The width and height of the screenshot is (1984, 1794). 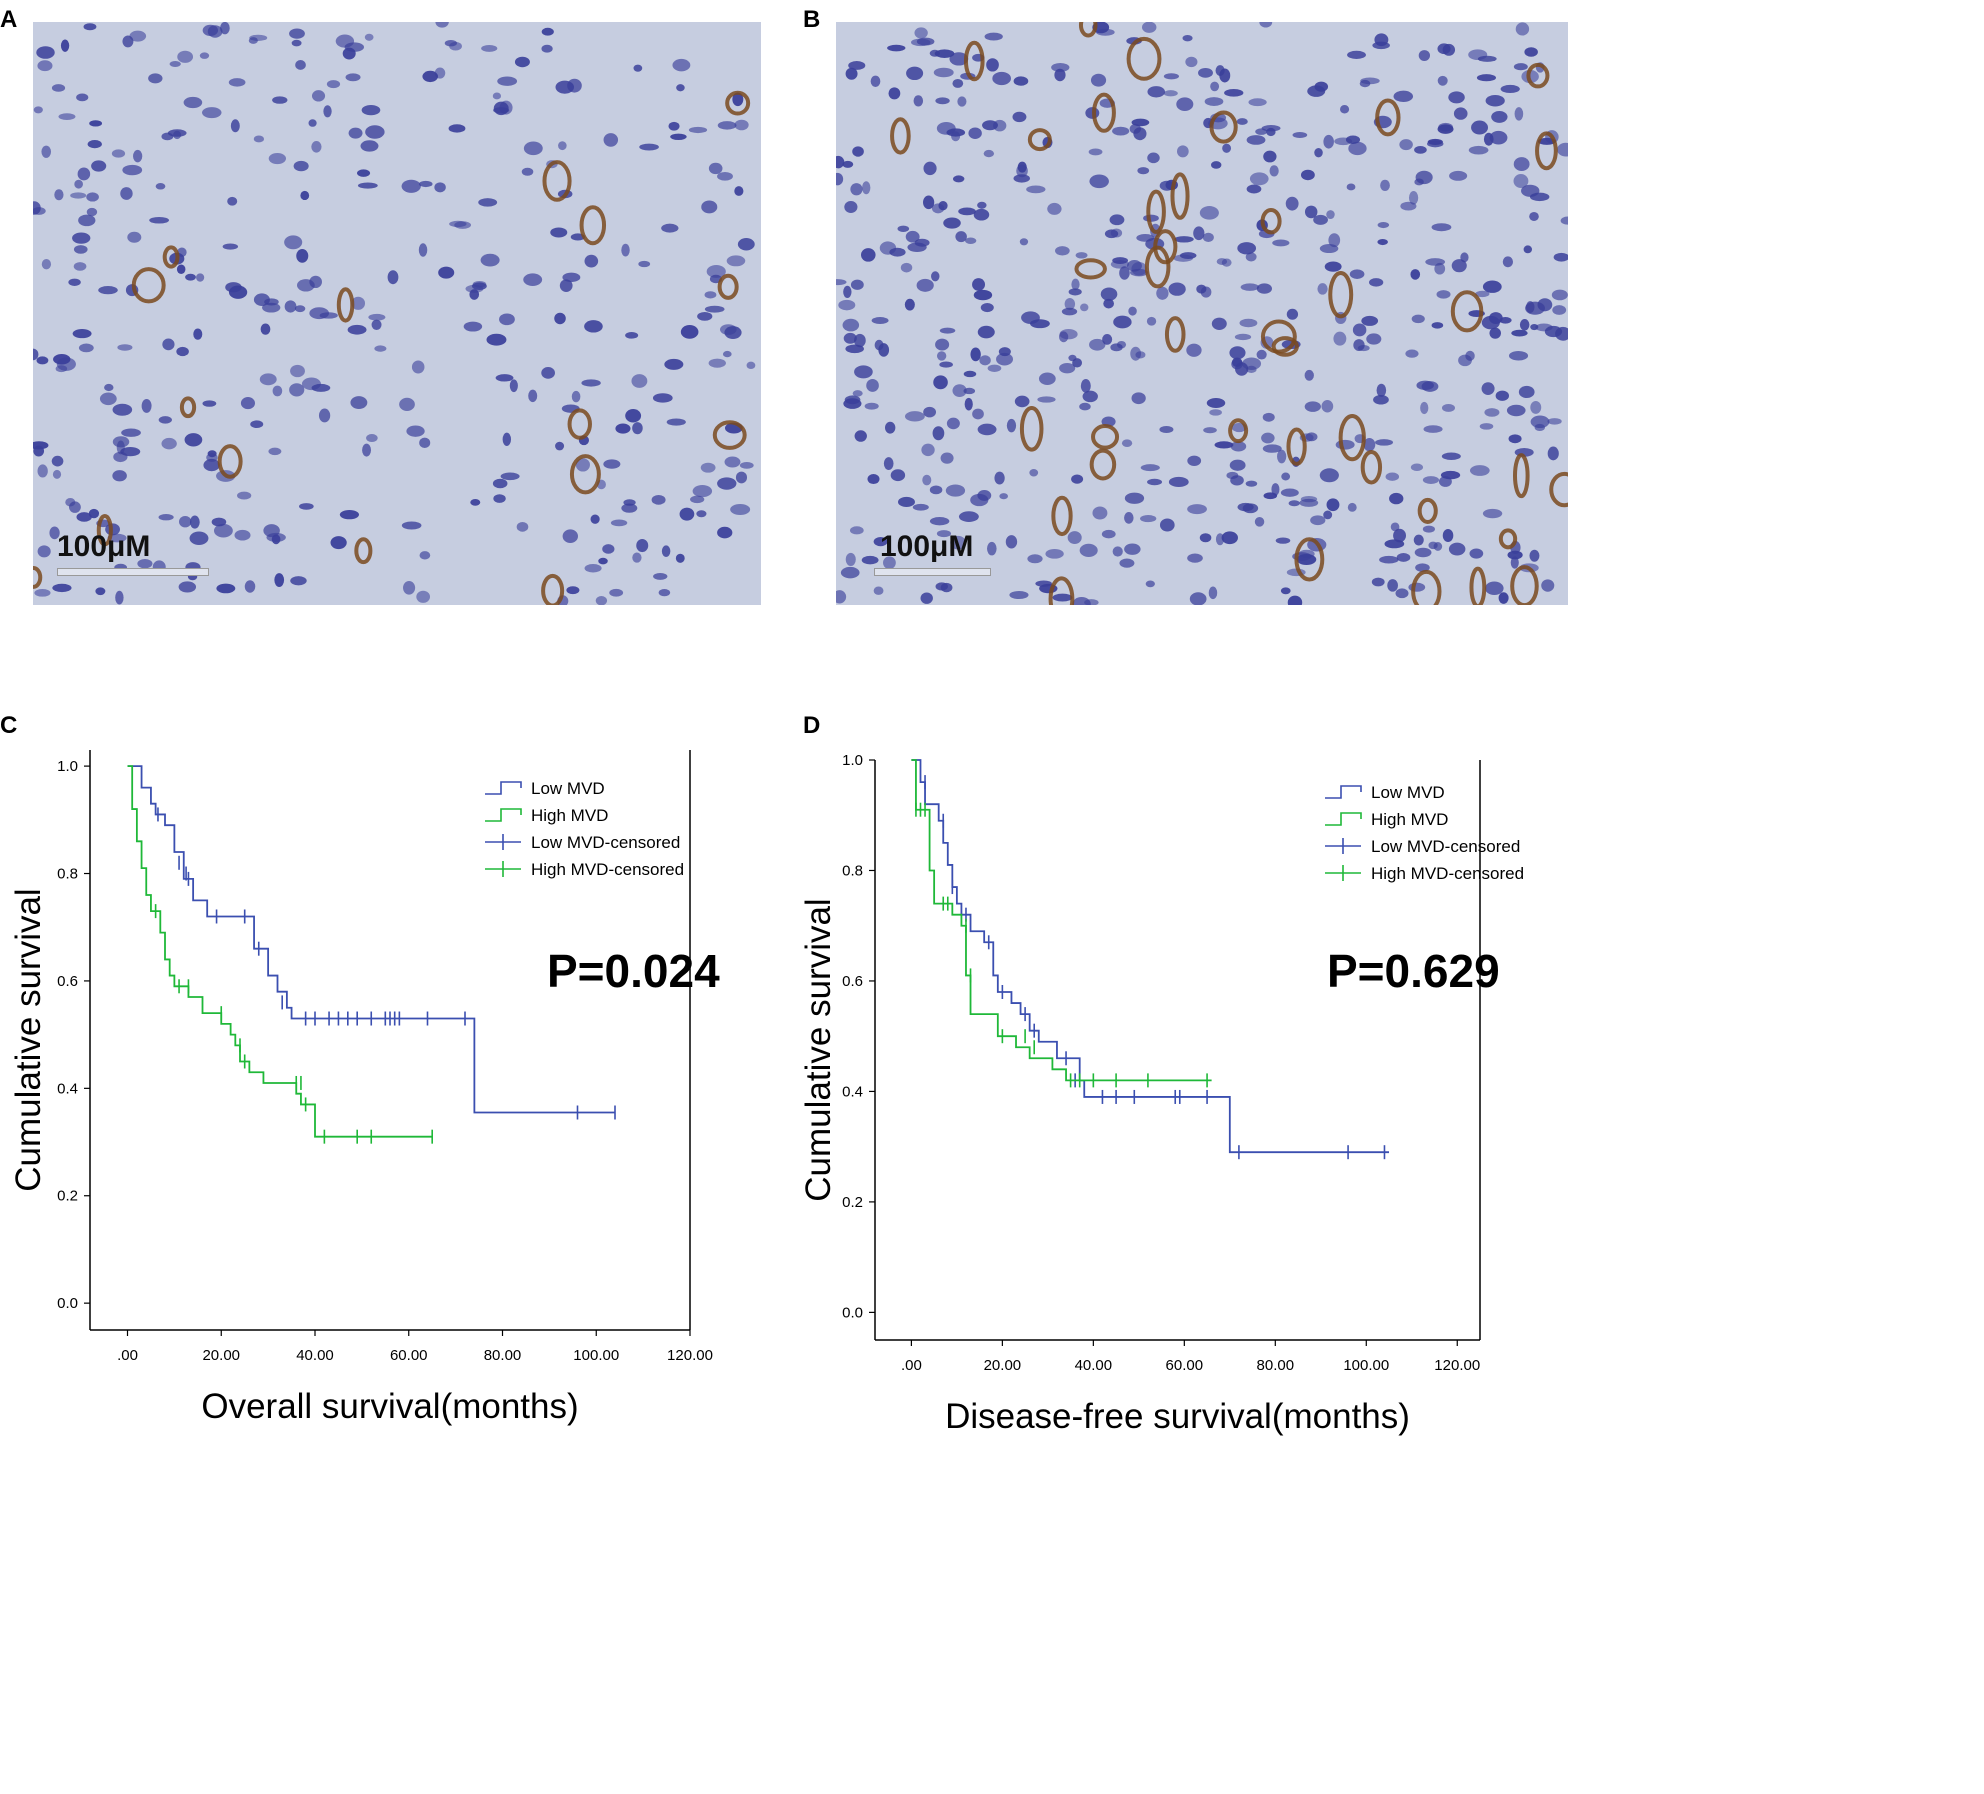 What do you see at coordinates (67, 981) in the screenshot?
I see `y-tick-label: 0.6` at bounding box center [67, 981].